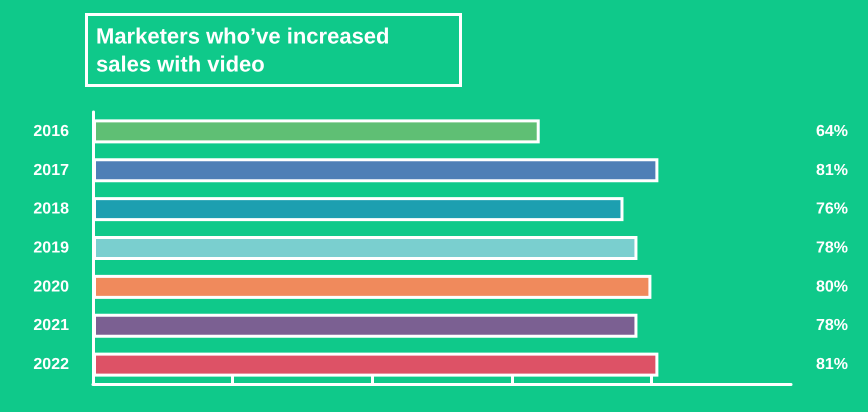 The image size is (868, 412). Describe the element at coordinates (832, 287) in the screenshot. I see `data-label: 80%` at that location.